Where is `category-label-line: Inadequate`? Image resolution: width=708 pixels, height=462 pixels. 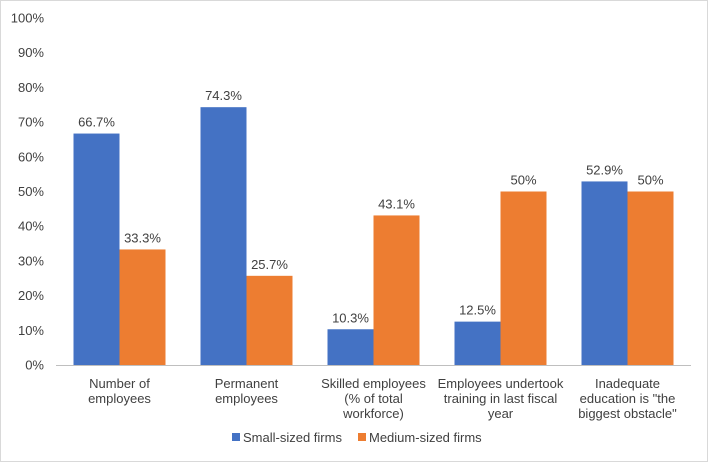
category-label-line: Inadequate is located at coordinates (627, 383).